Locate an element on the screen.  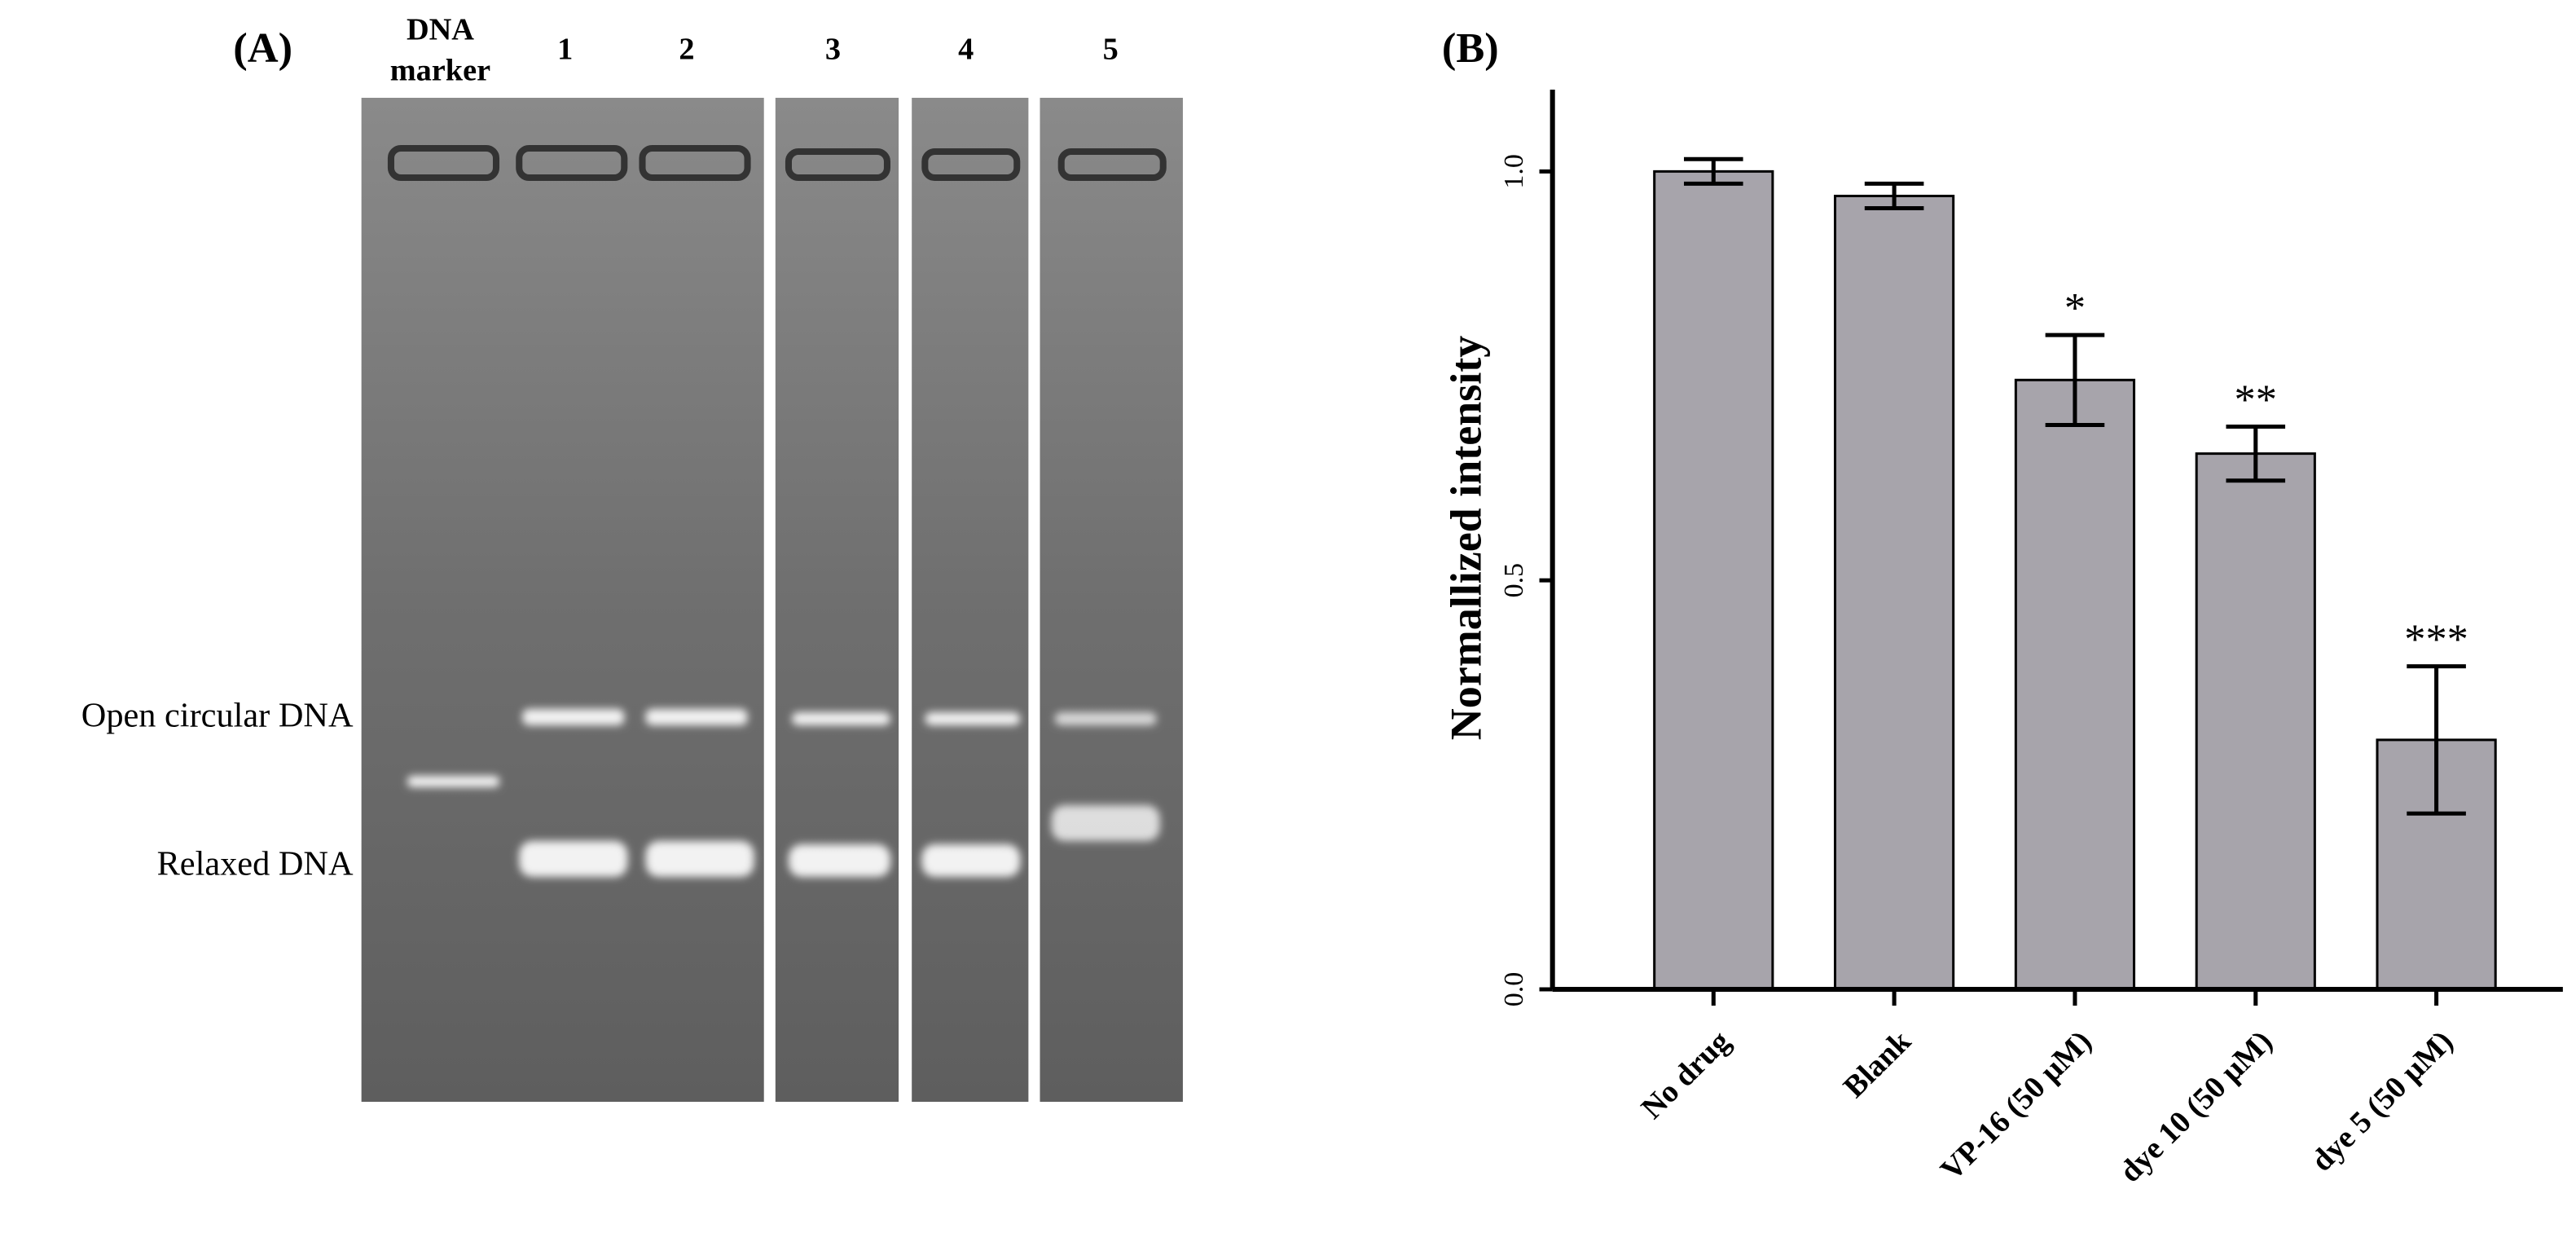
significance-label: * is located at coordinates (2075, 308).